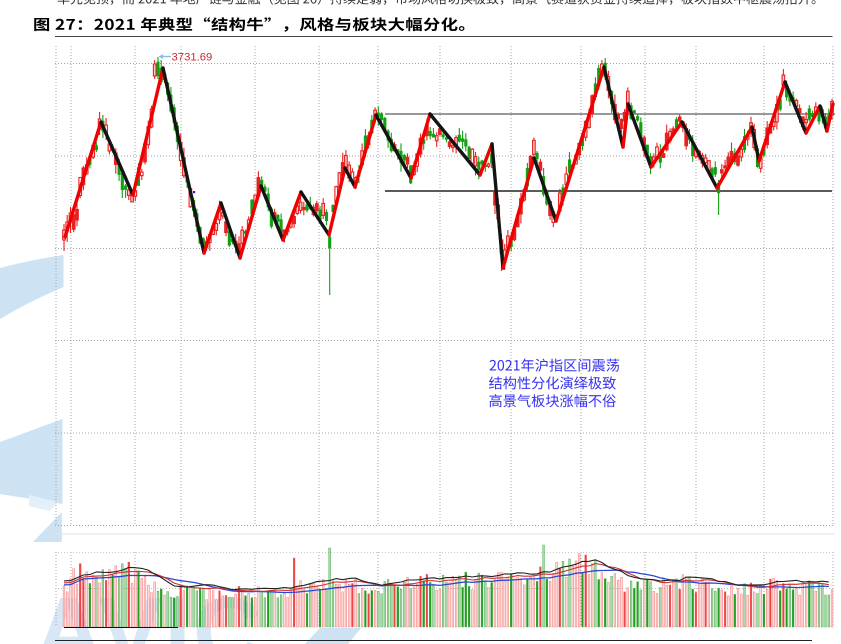  I want to click on svg-text: 3731.69, so click(192, 58).